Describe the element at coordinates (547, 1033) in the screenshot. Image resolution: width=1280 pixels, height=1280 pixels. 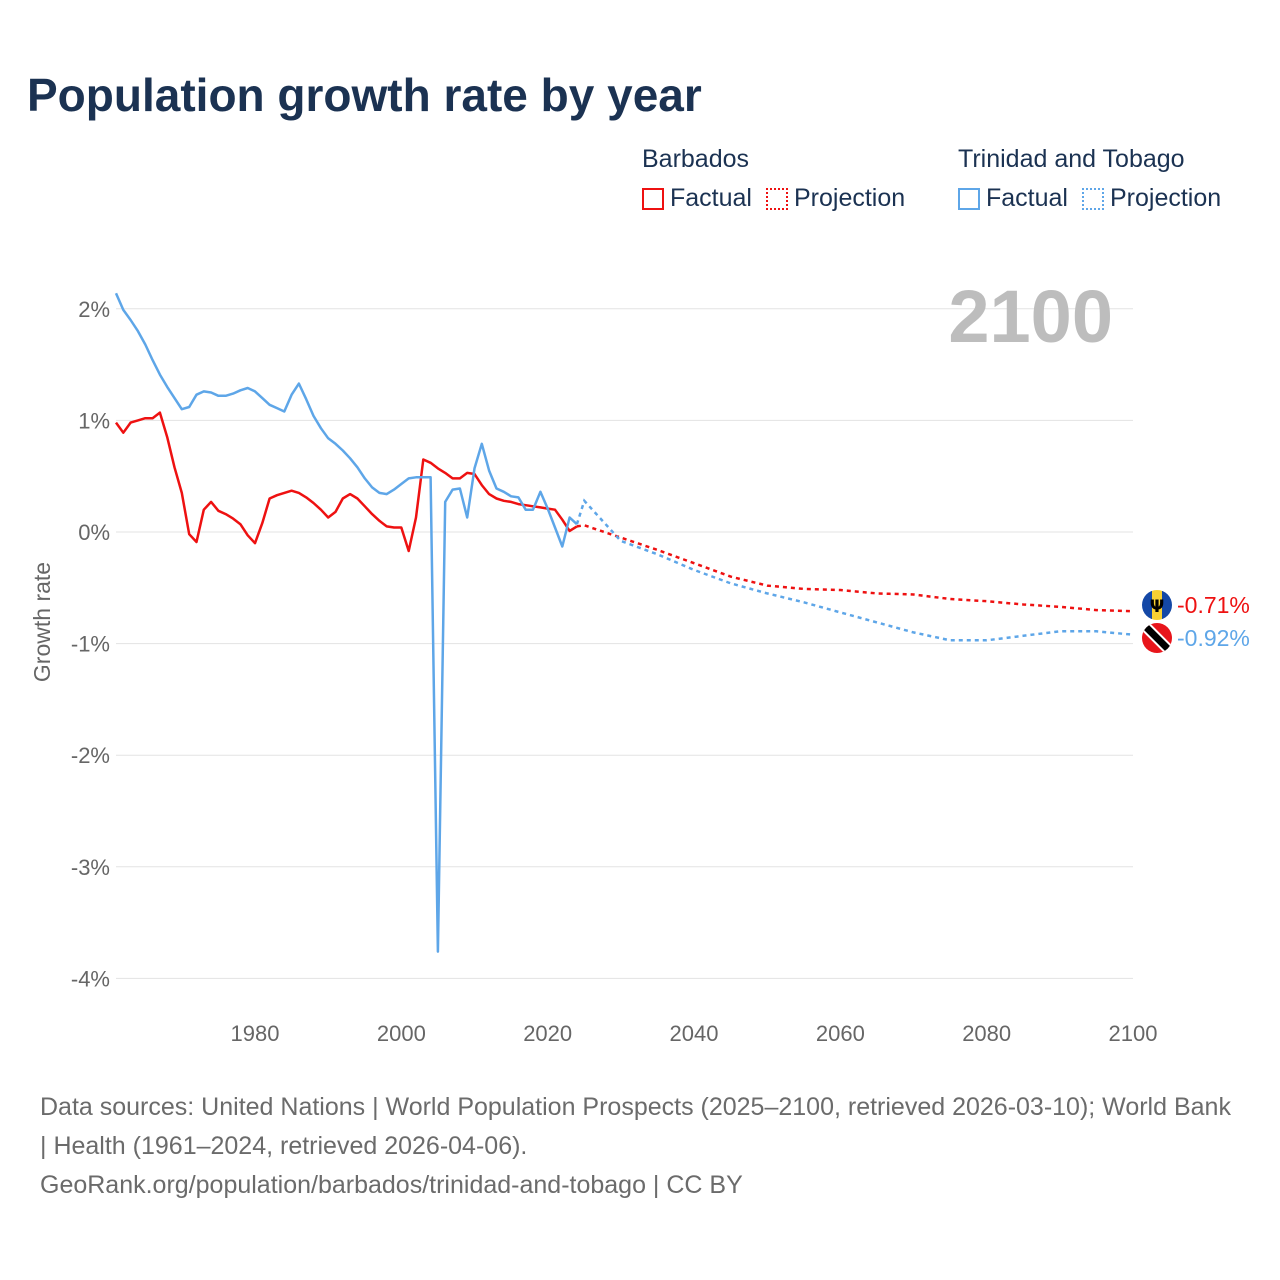
I see `x-tick-label: 2020` at that location.